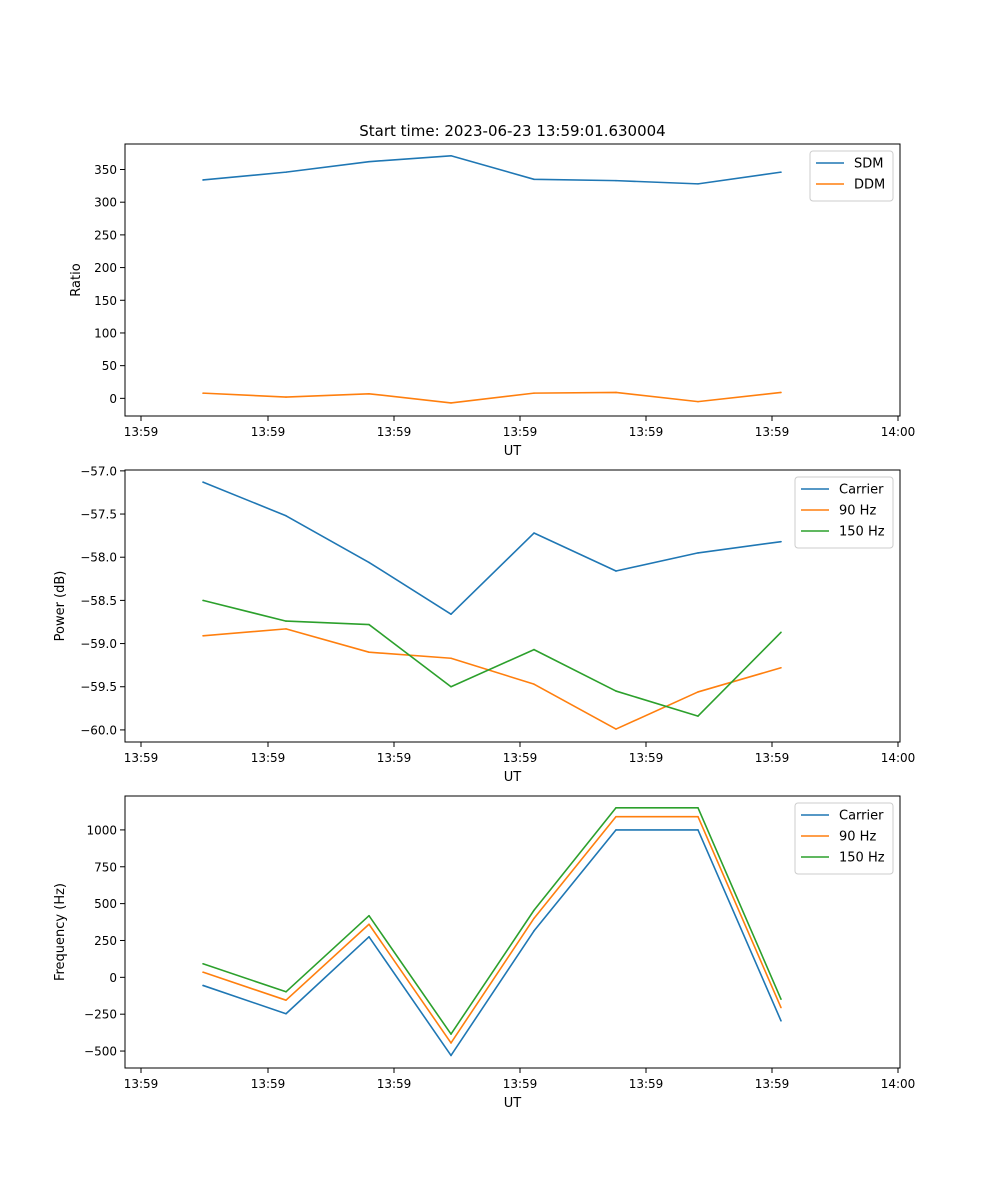  Describe the element at coordinates (60, 932) in the screenshot. I see `y-axis-label: Frequency (Hz)` at that location.